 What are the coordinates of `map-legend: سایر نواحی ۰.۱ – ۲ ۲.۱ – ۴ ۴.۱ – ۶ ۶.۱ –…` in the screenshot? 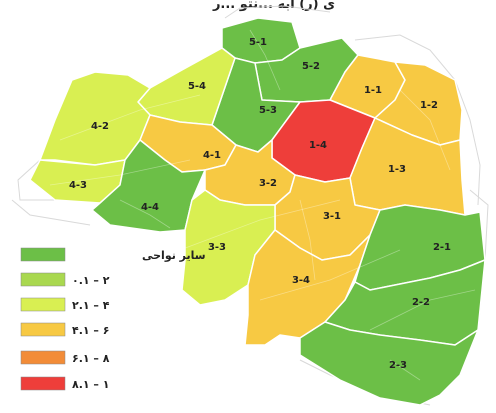 It's located at (113, 319).